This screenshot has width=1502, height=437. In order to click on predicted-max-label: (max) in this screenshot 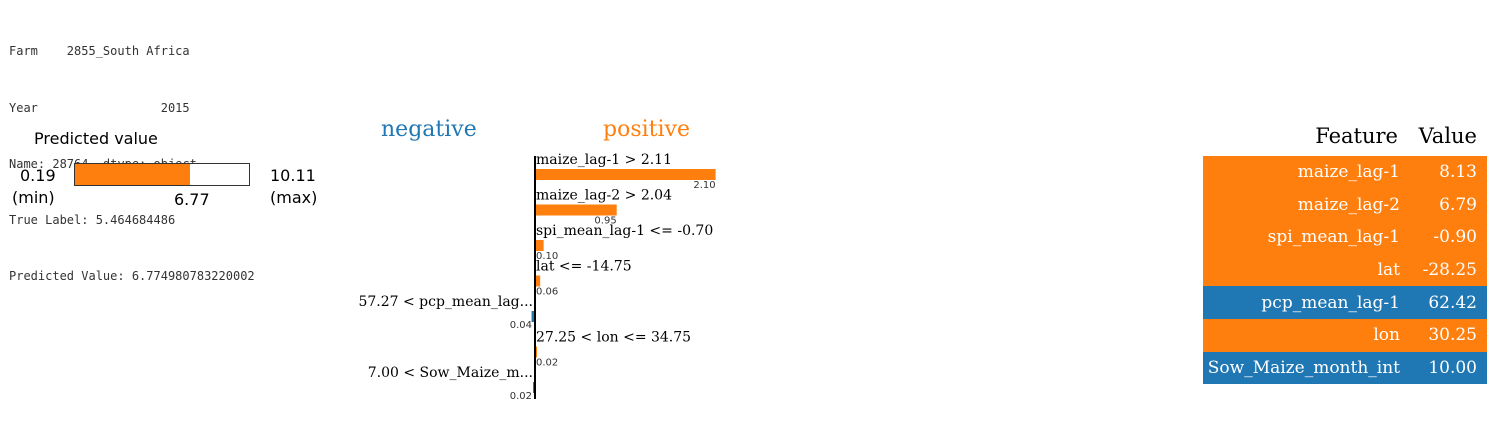, I will do `click(294, 197)`.